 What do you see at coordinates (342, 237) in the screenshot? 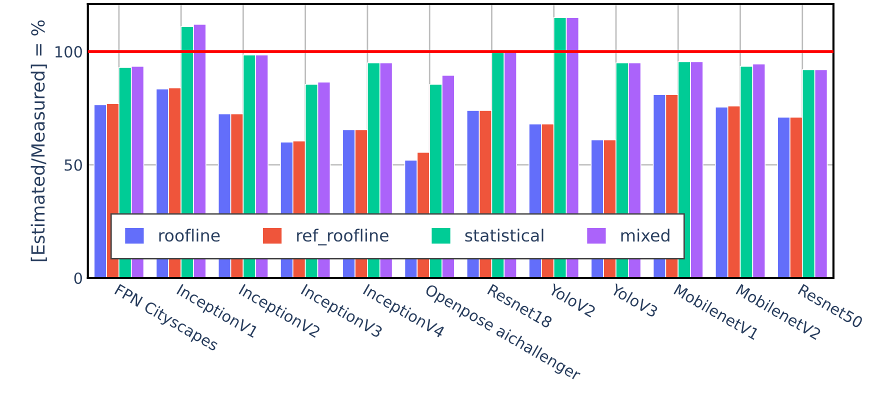
I see `legend-label: ref_roofline` at bounding box center [342, 237].